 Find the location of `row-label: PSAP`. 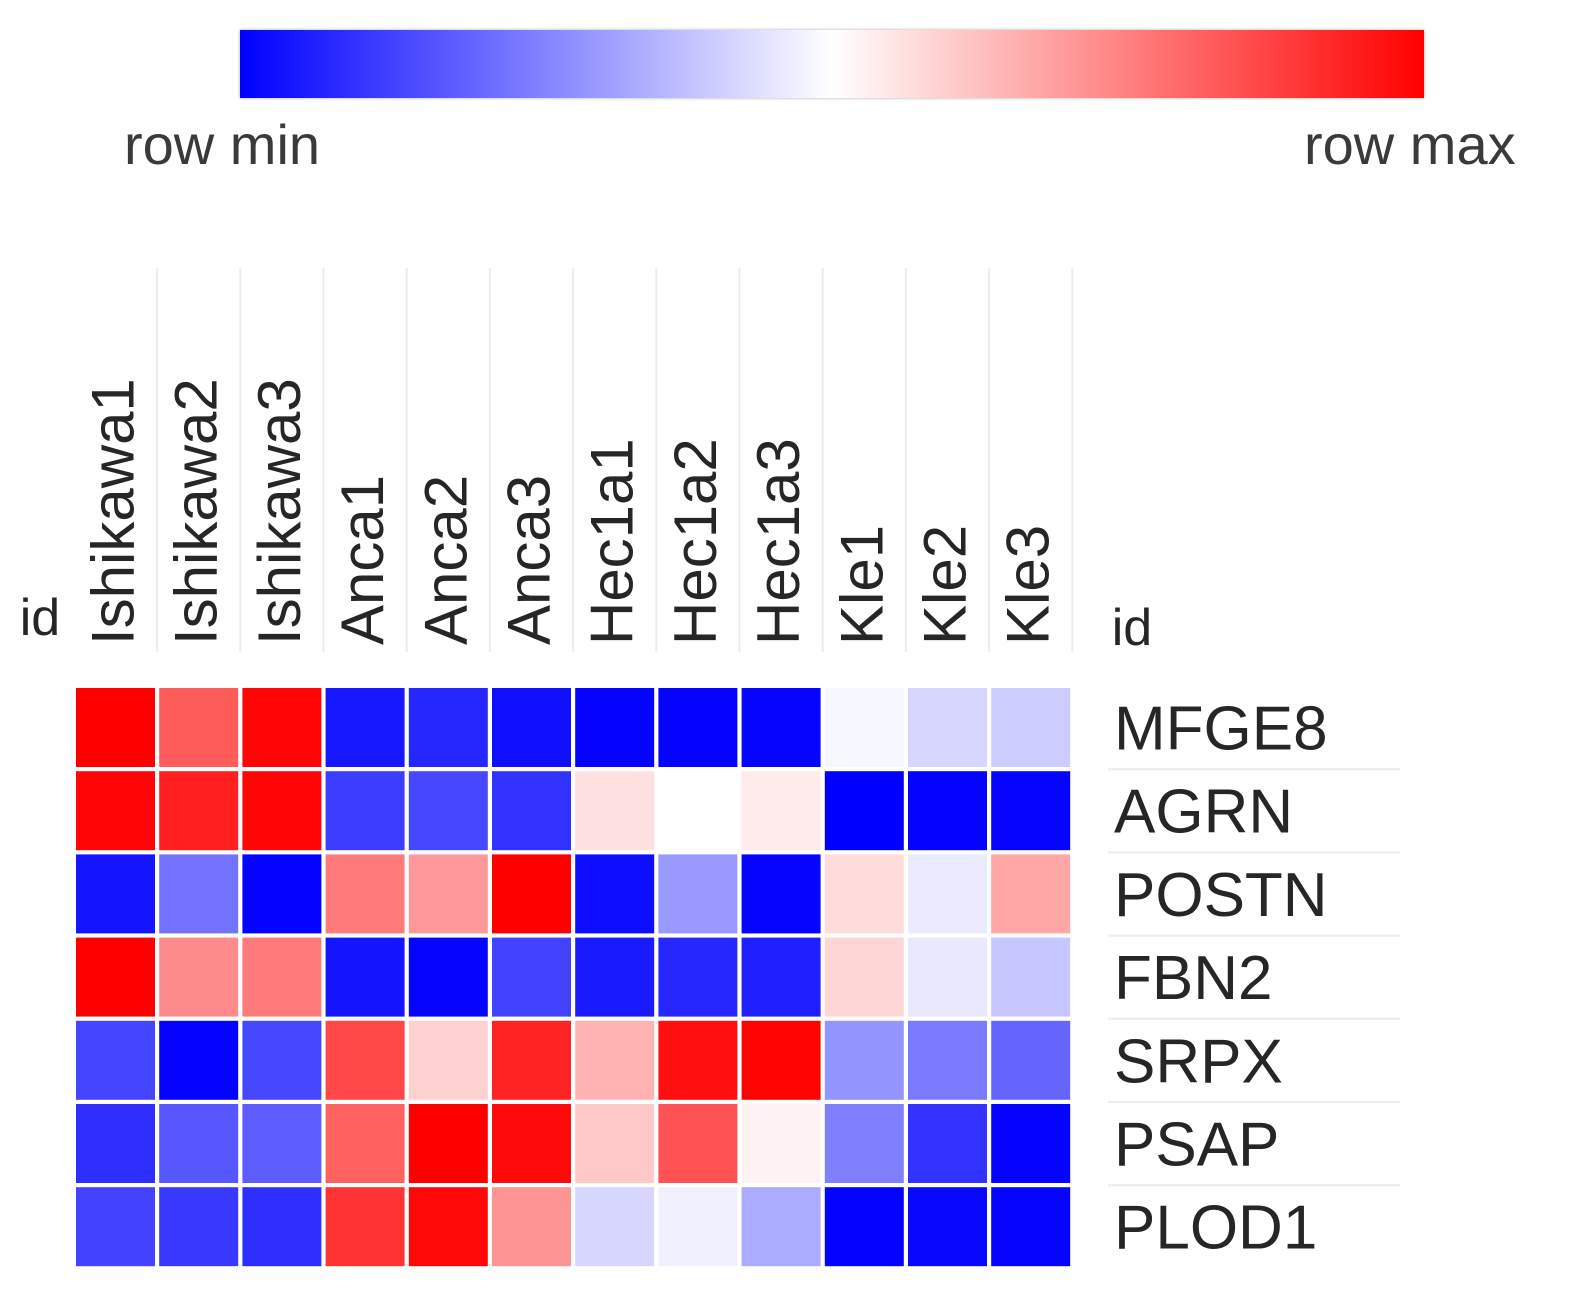

row-label: PSAP is located at coordinates (1196, 1145).